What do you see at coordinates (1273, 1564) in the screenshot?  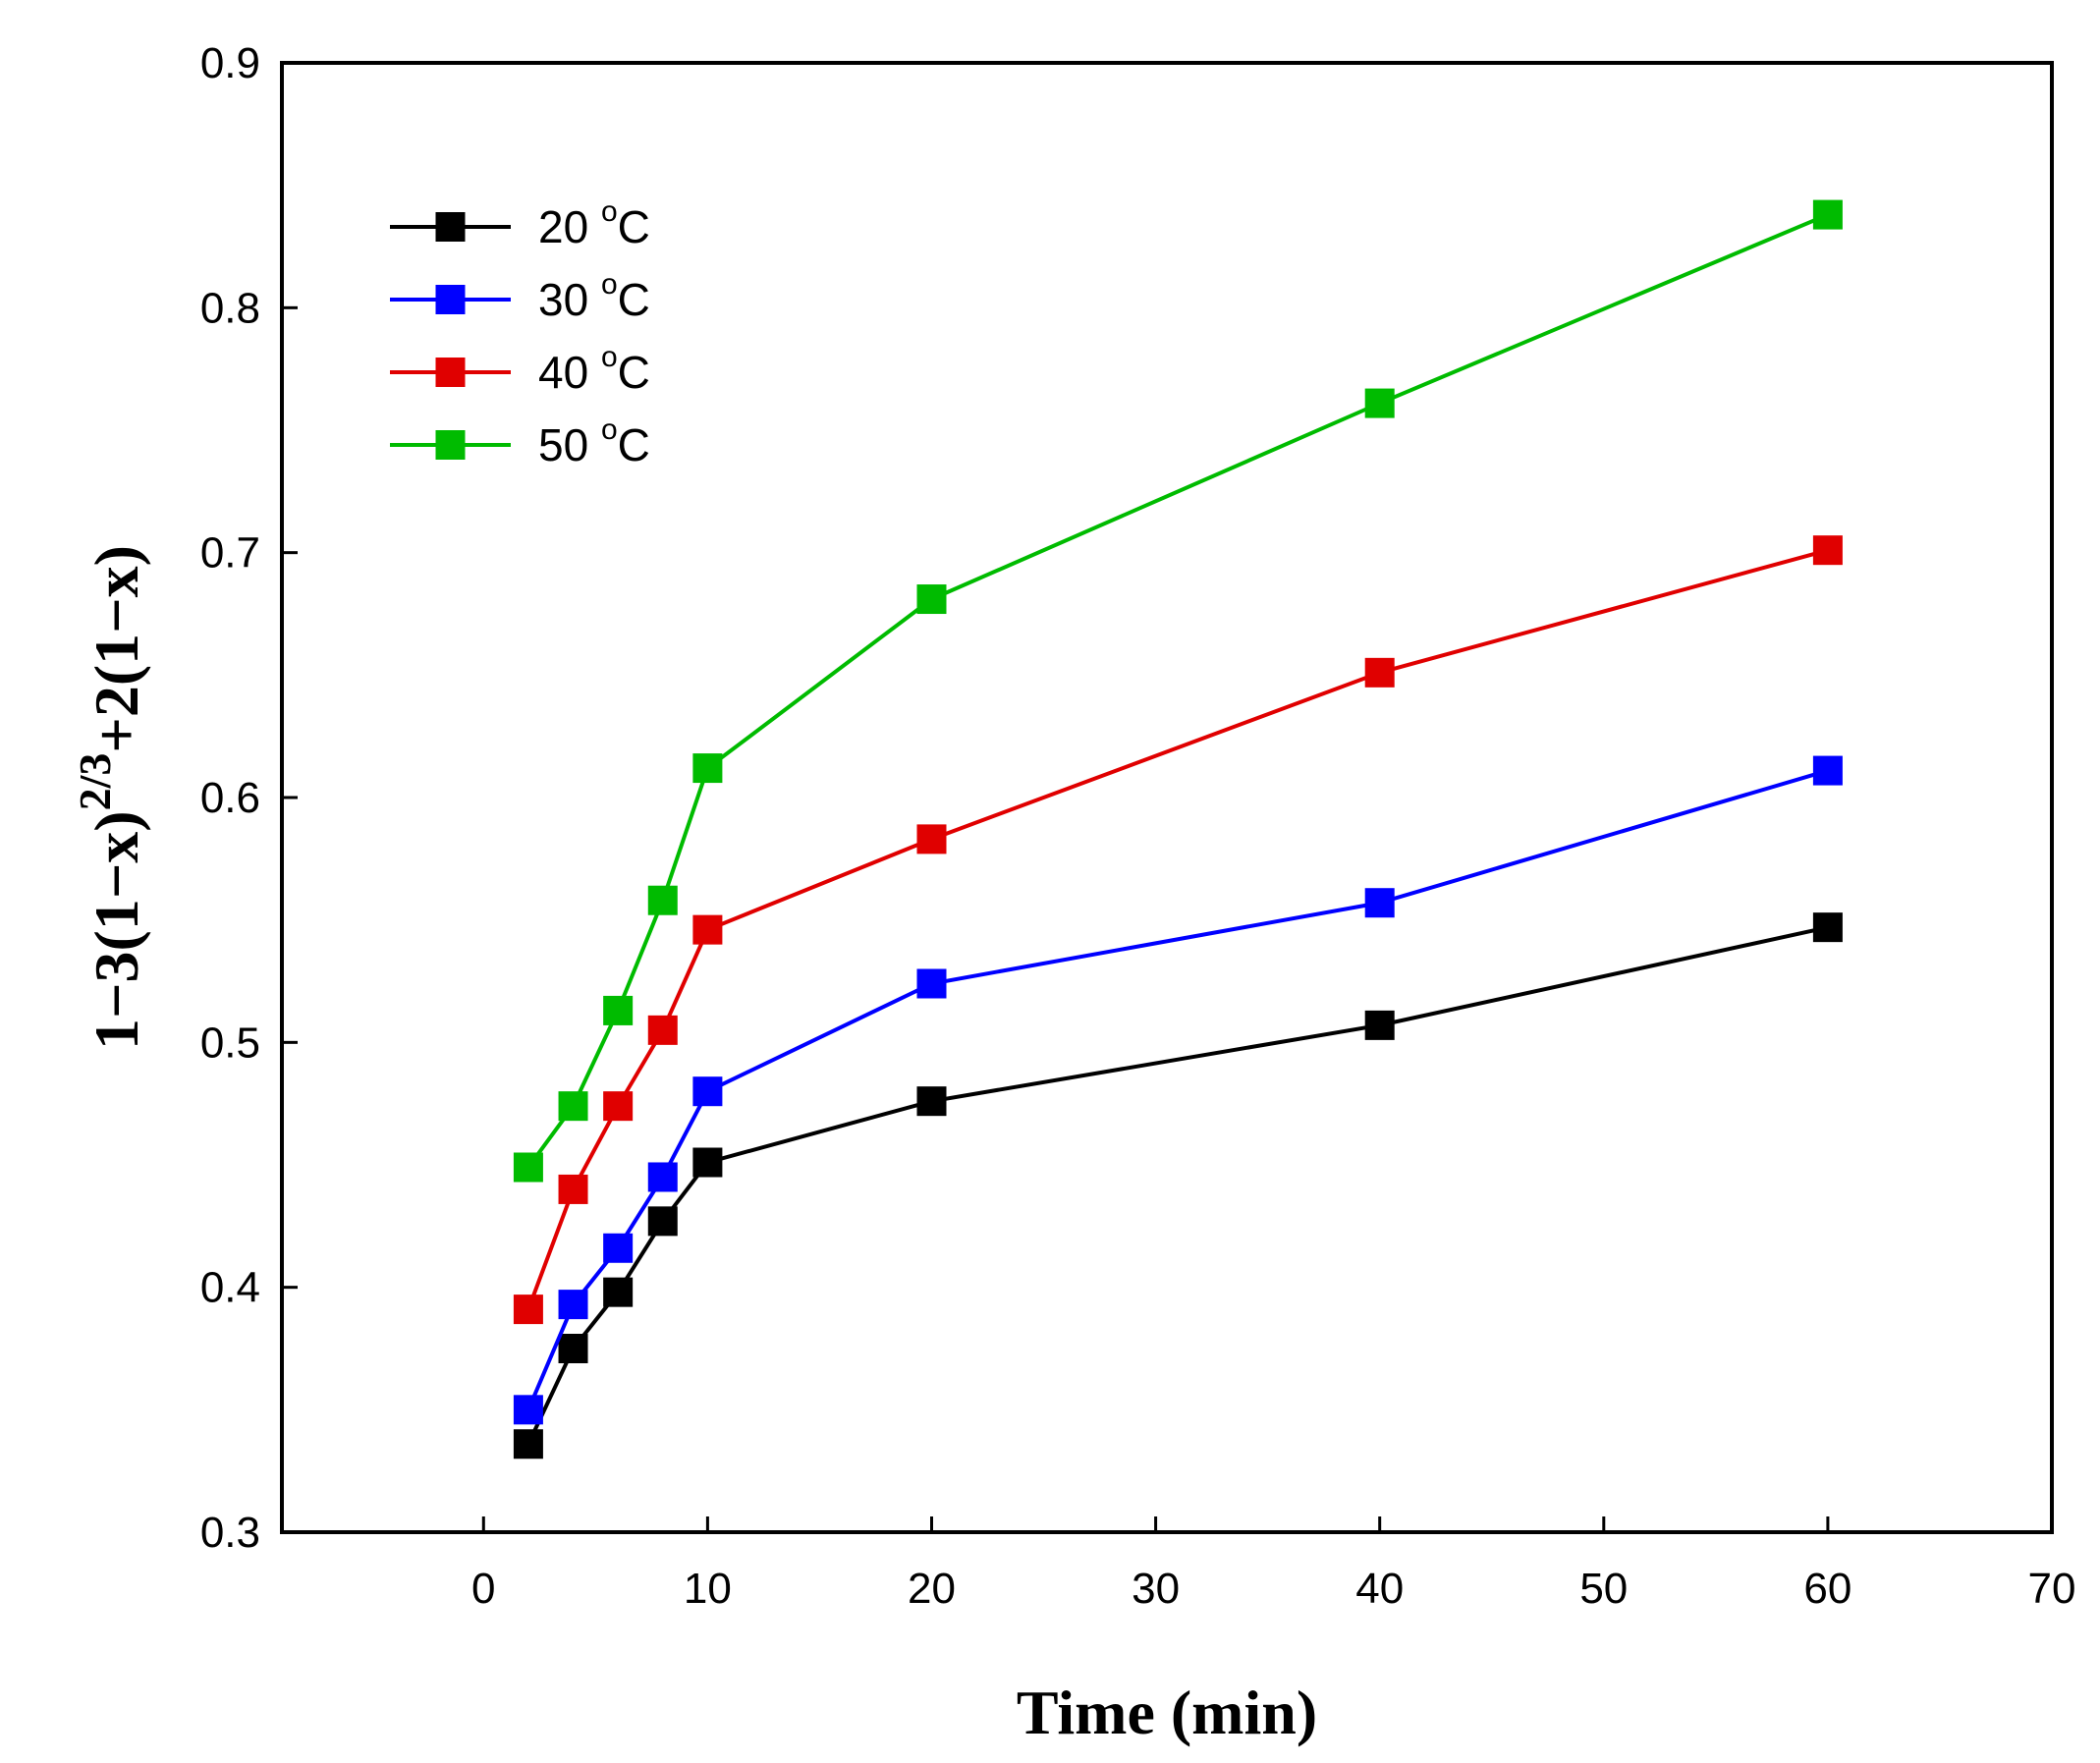 I see `x-axis-ticks: 0 10 20 30 40 50 60 70` at bounding box center [1273, 1564].